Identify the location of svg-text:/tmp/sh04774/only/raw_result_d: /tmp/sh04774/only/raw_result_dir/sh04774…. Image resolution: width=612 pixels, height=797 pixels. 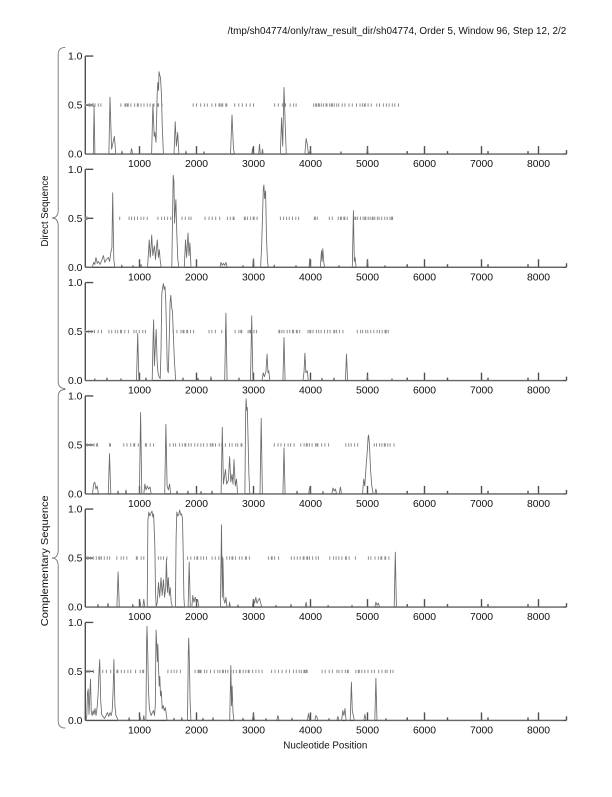
(397, 31).